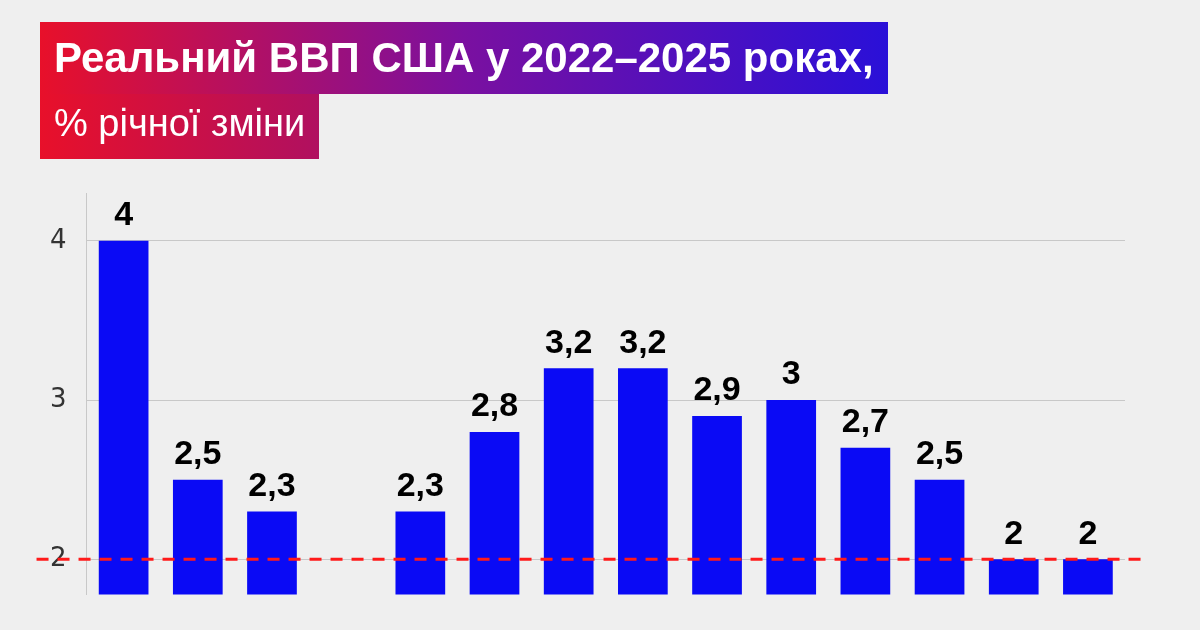 This screenshot has width=1200, height=630. I want to click on y-tick-label: 3, so click(58, 397).